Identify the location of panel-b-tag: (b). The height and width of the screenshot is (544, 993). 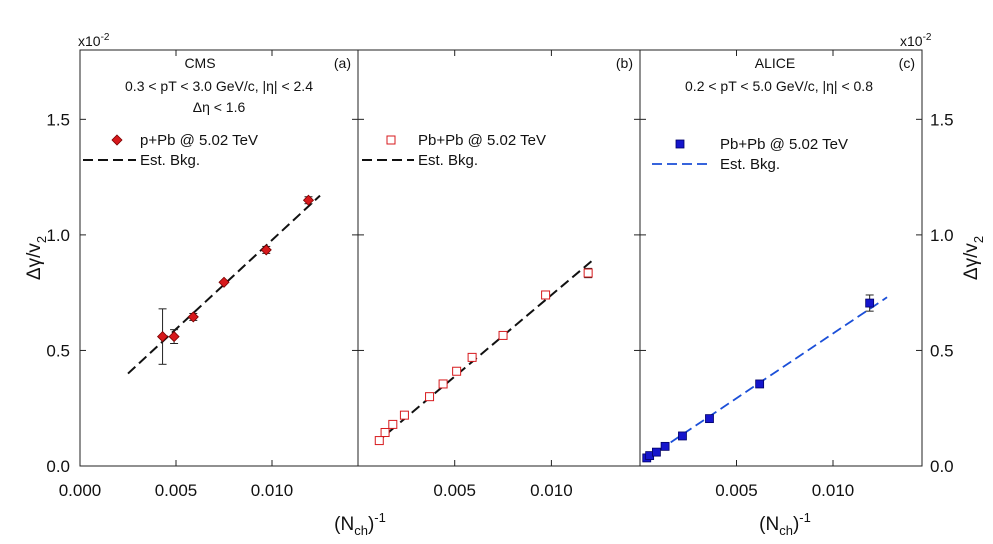
(624, 63).